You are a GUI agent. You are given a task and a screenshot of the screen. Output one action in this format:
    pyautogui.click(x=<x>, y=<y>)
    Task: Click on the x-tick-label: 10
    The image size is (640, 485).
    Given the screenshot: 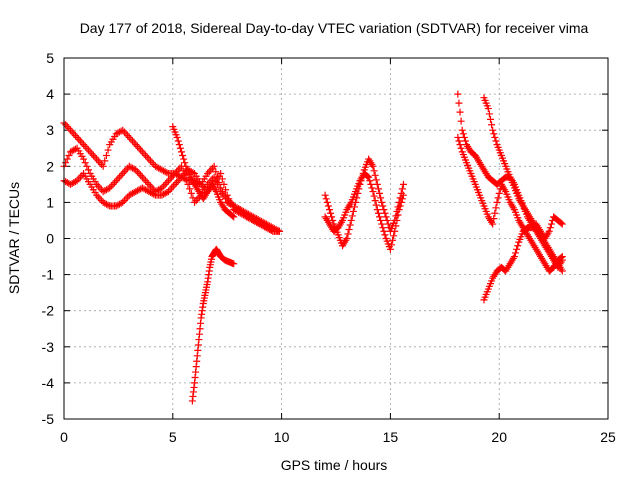 What is the action you would take?
    pyautogui.click(x=282, y=437)
    